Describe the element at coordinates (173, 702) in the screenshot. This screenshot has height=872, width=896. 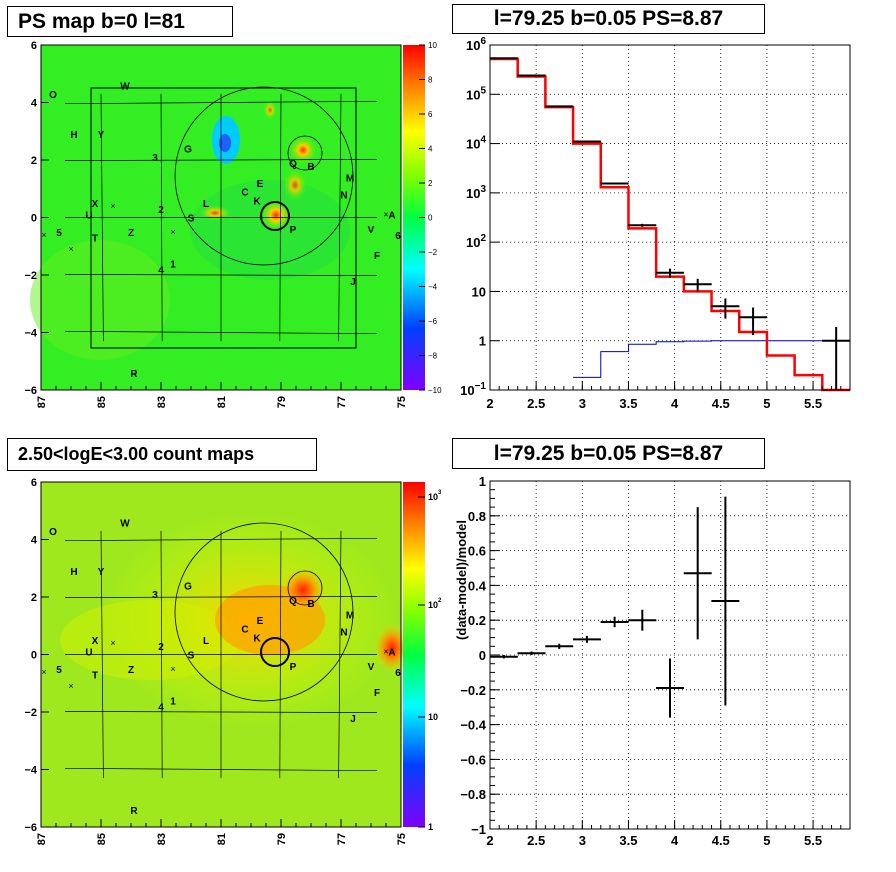
I see `source-label: 1` at that location.